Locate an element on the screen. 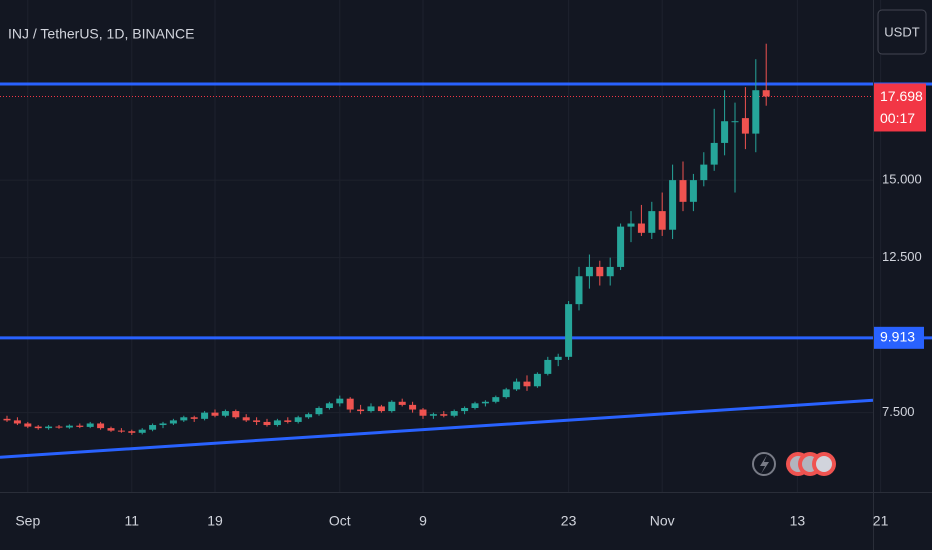 This screenshot has width=932, height=550. y-tick-label: 12.500 is located at coordinates (902, 256).